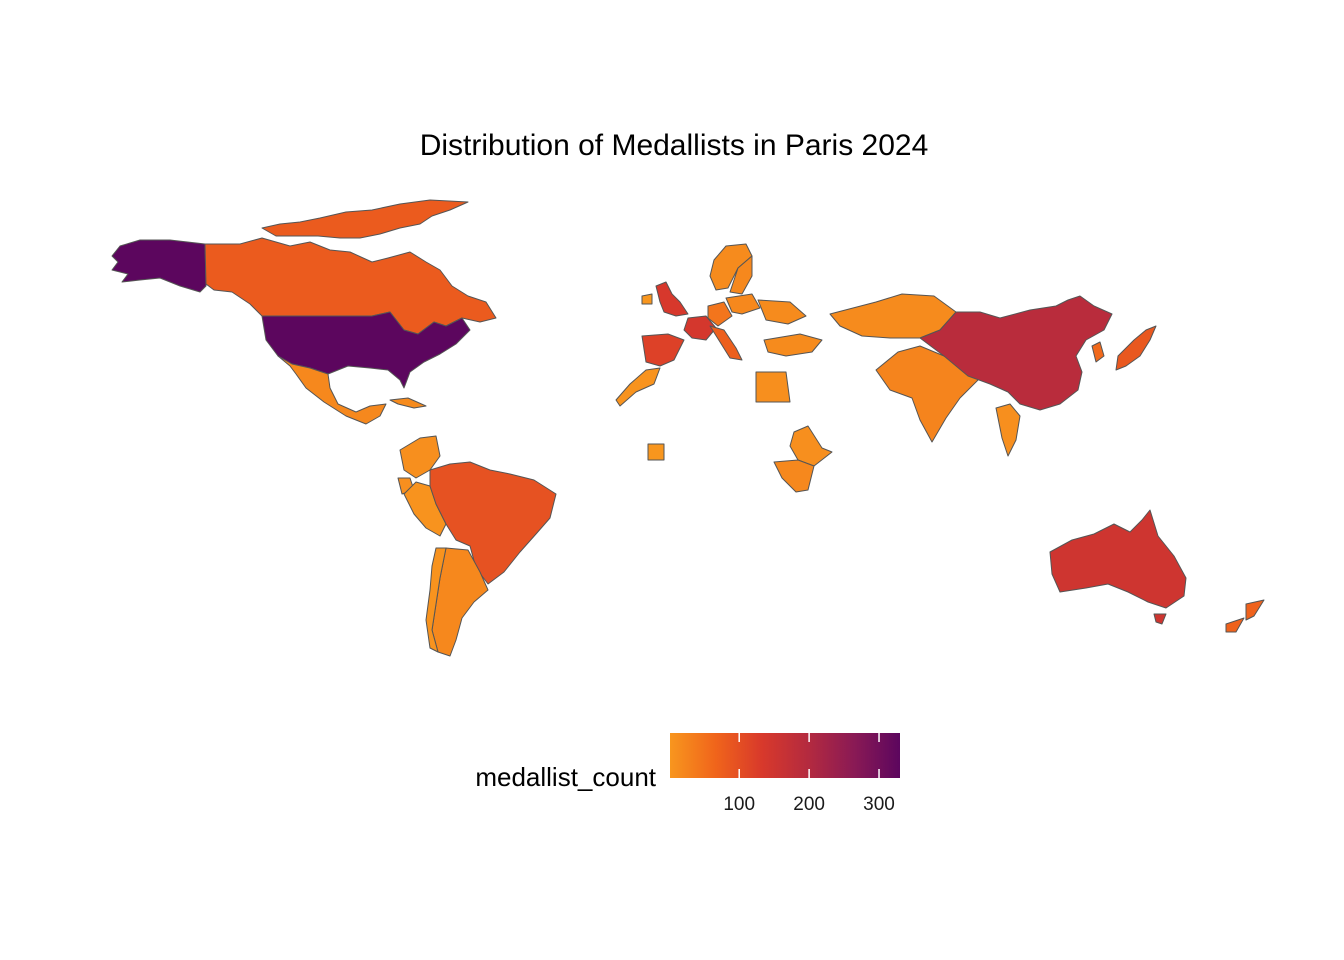  Describe the element at coordinates (1245, 616) in the screenshot. I see `country-new-zealand` at that location.